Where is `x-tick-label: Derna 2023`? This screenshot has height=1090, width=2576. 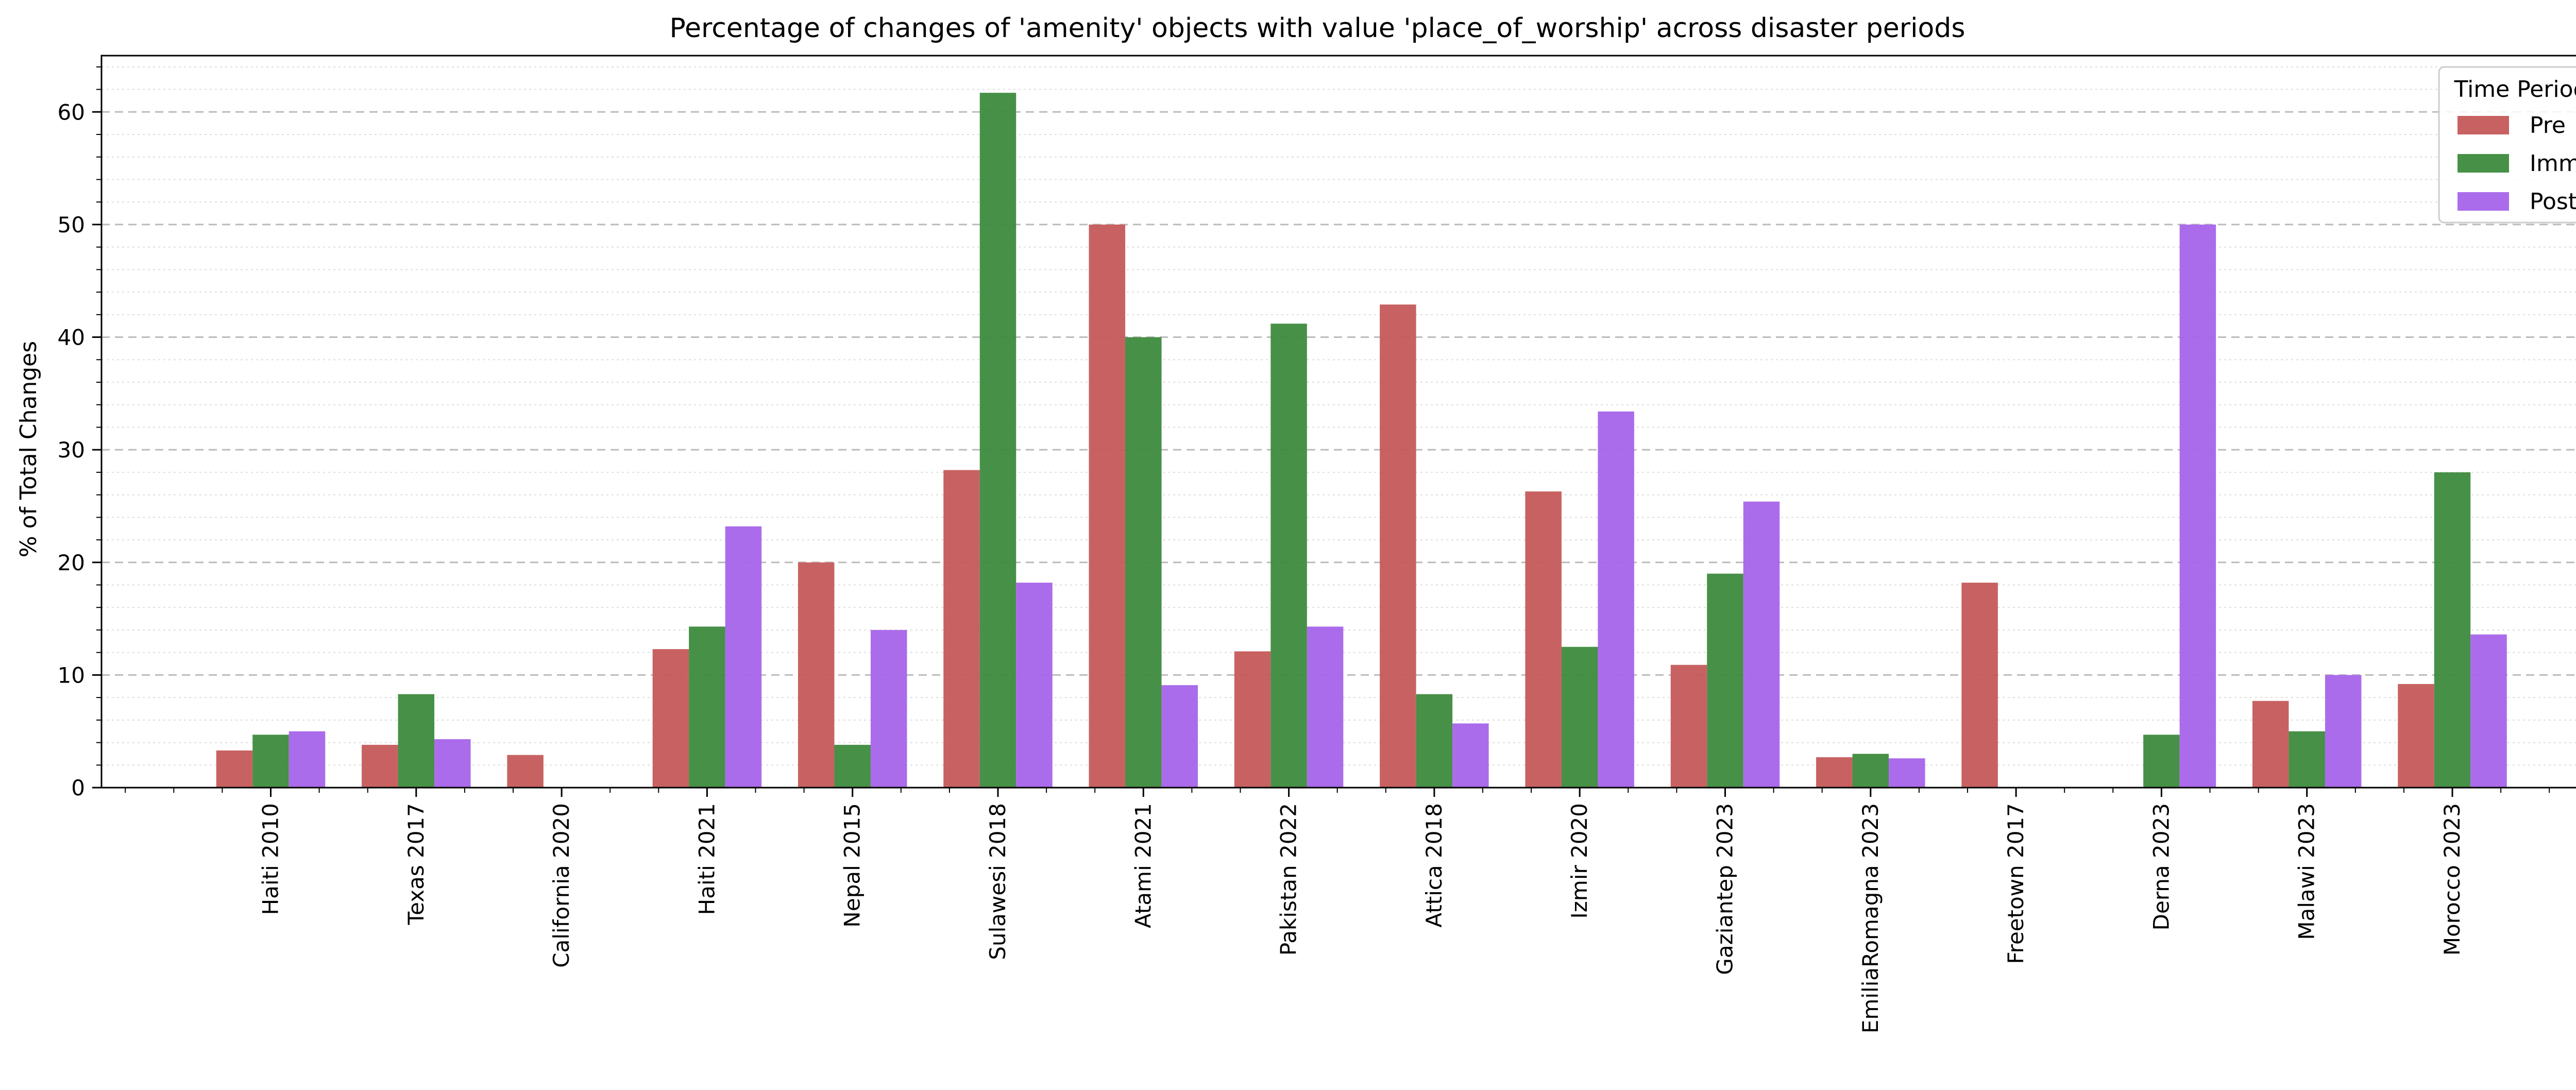 x-tick-label: Derna 2023 is located at coordinates (2161, 867).